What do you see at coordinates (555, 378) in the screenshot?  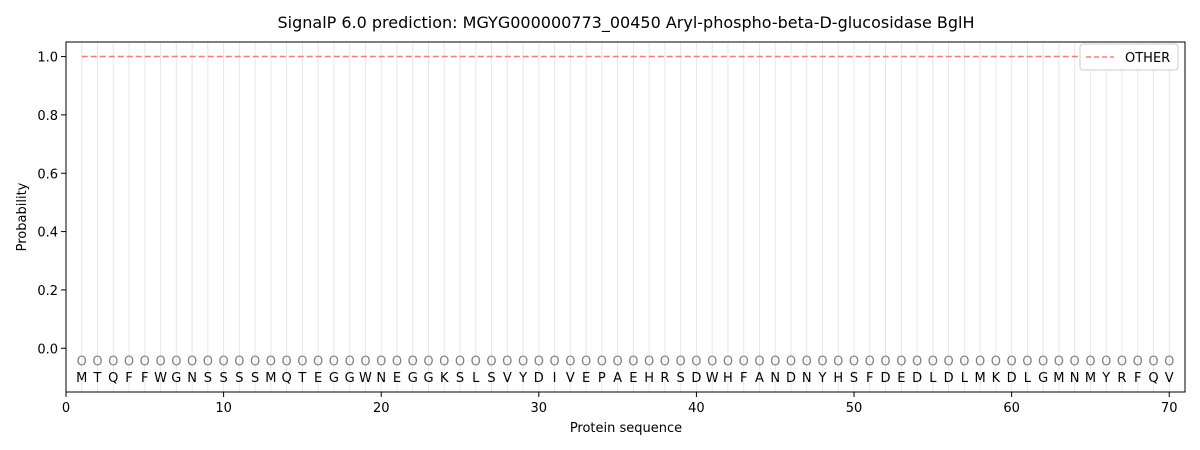 I see `residue-label: I` at bounding box center [555, 378].